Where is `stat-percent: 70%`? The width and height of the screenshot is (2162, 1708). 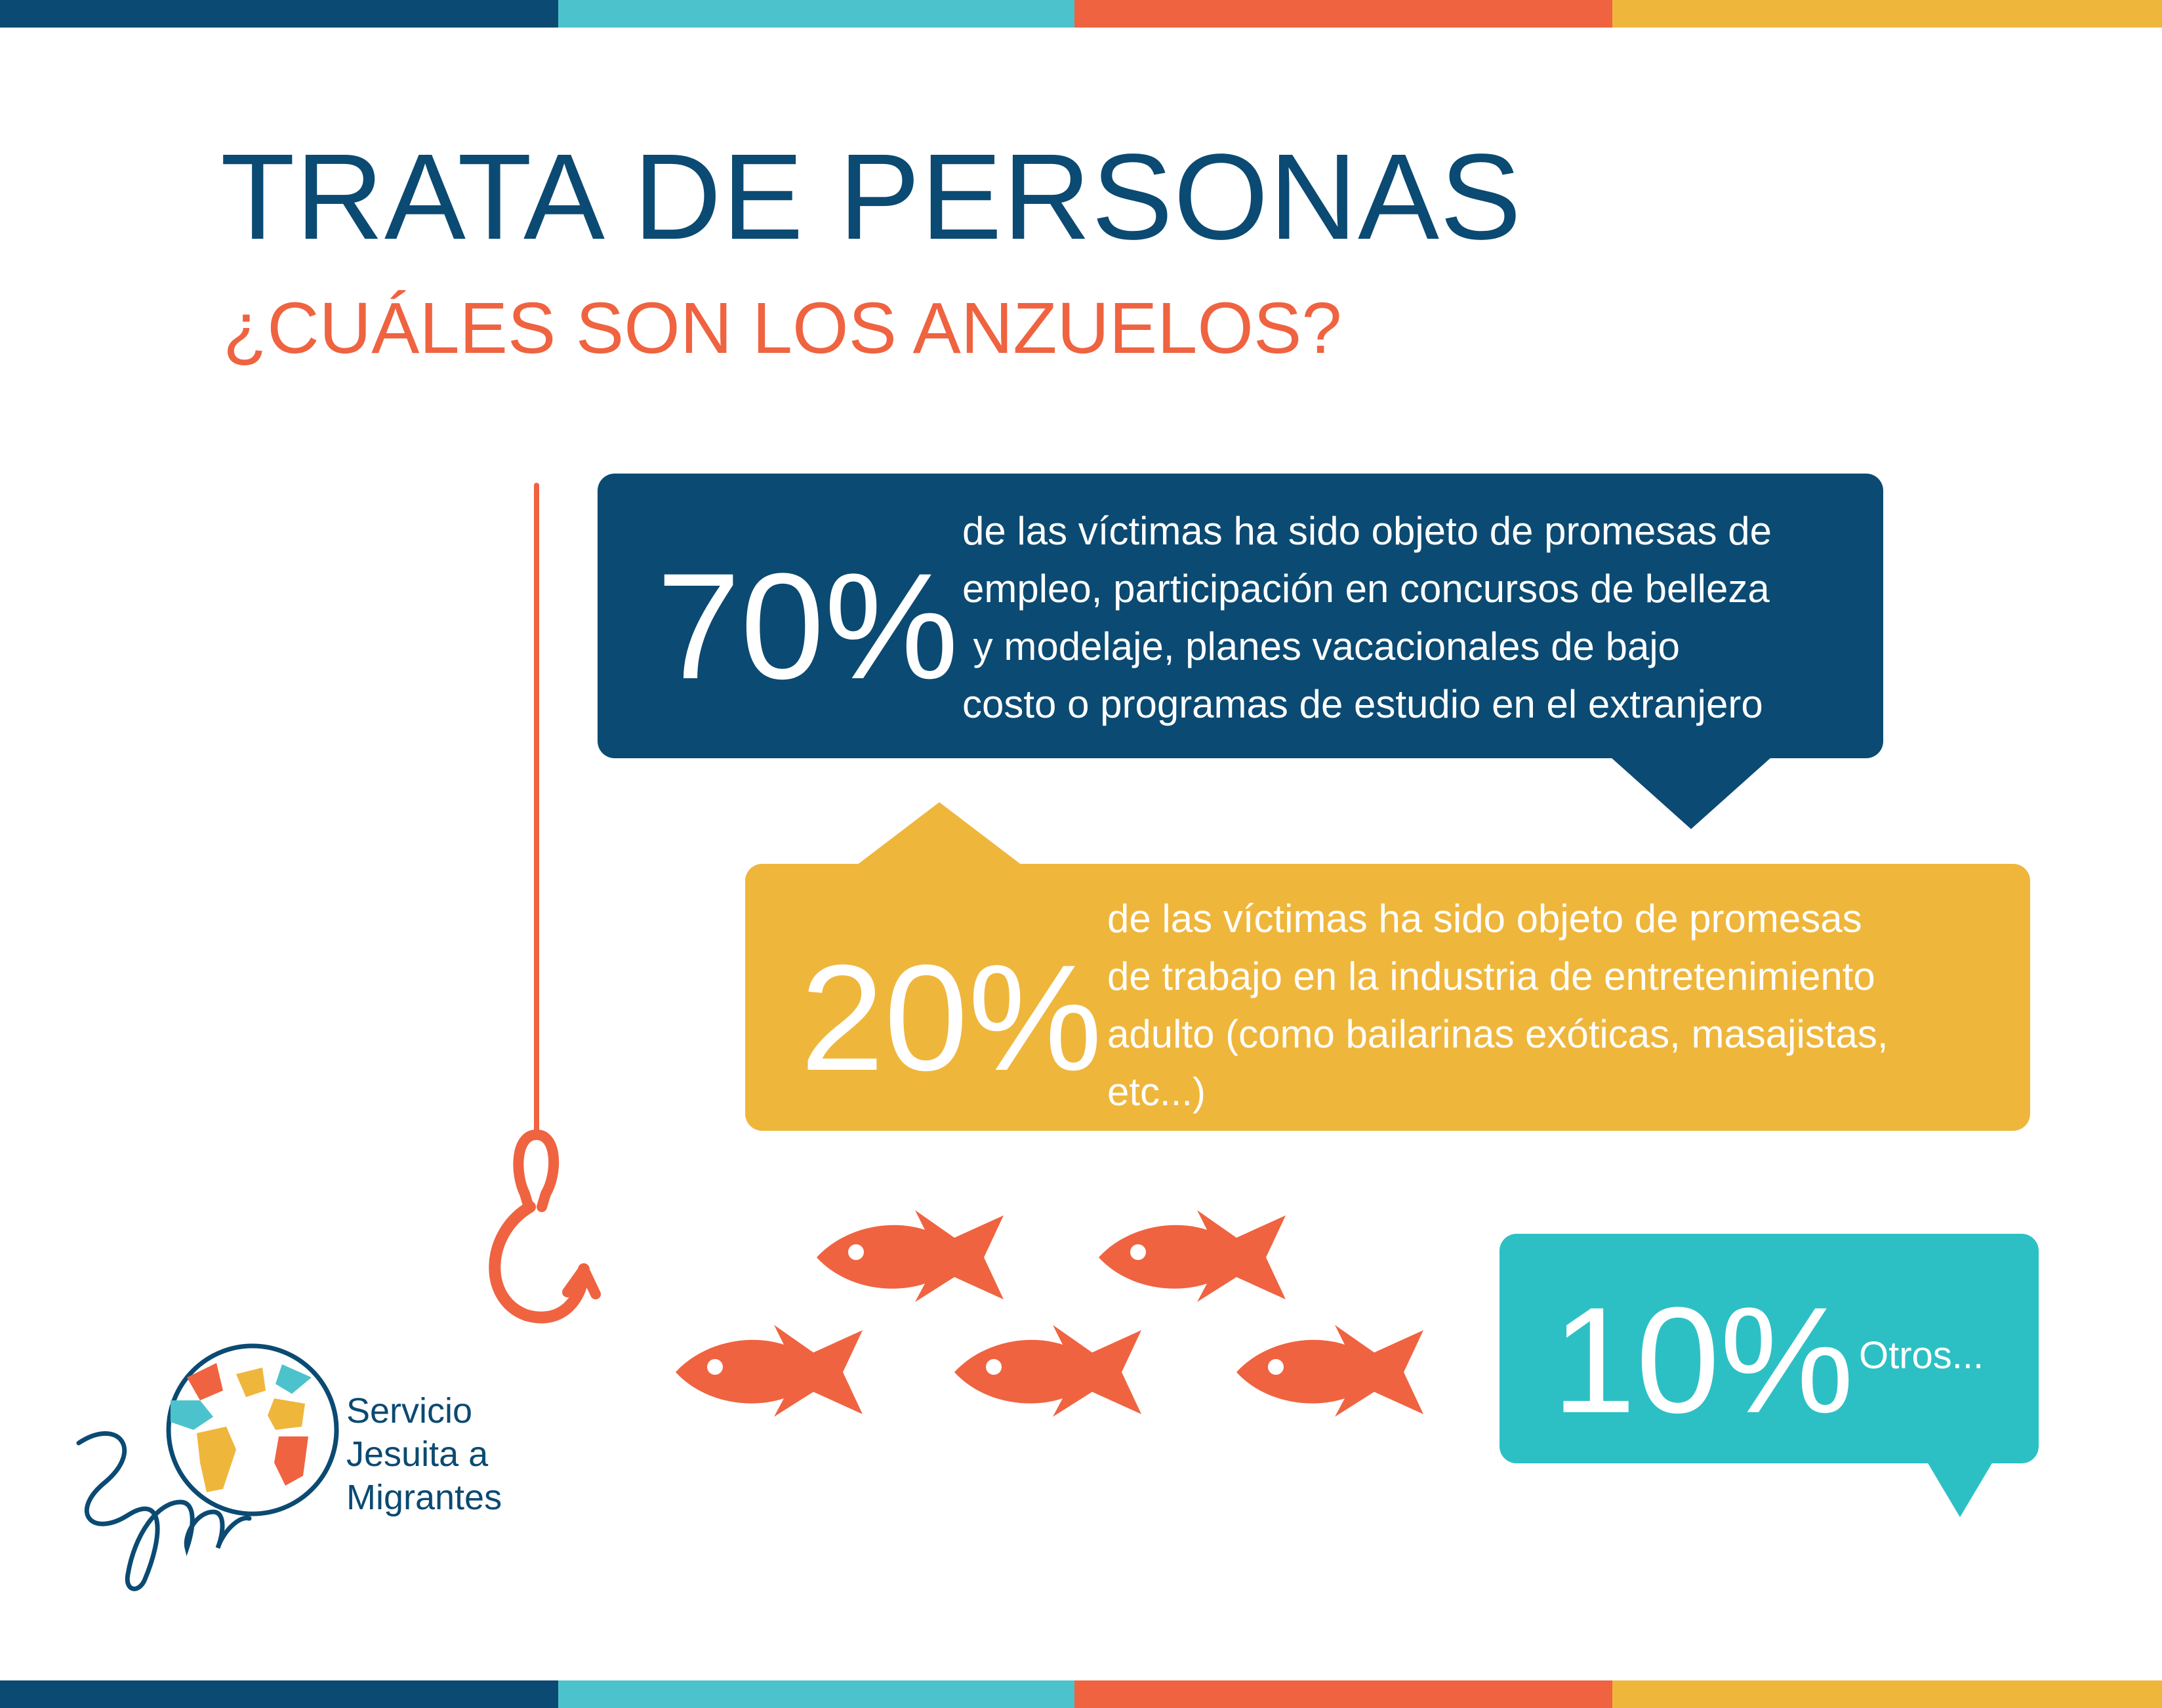 stat-percent: 70% is located at coordinates (808, 626).